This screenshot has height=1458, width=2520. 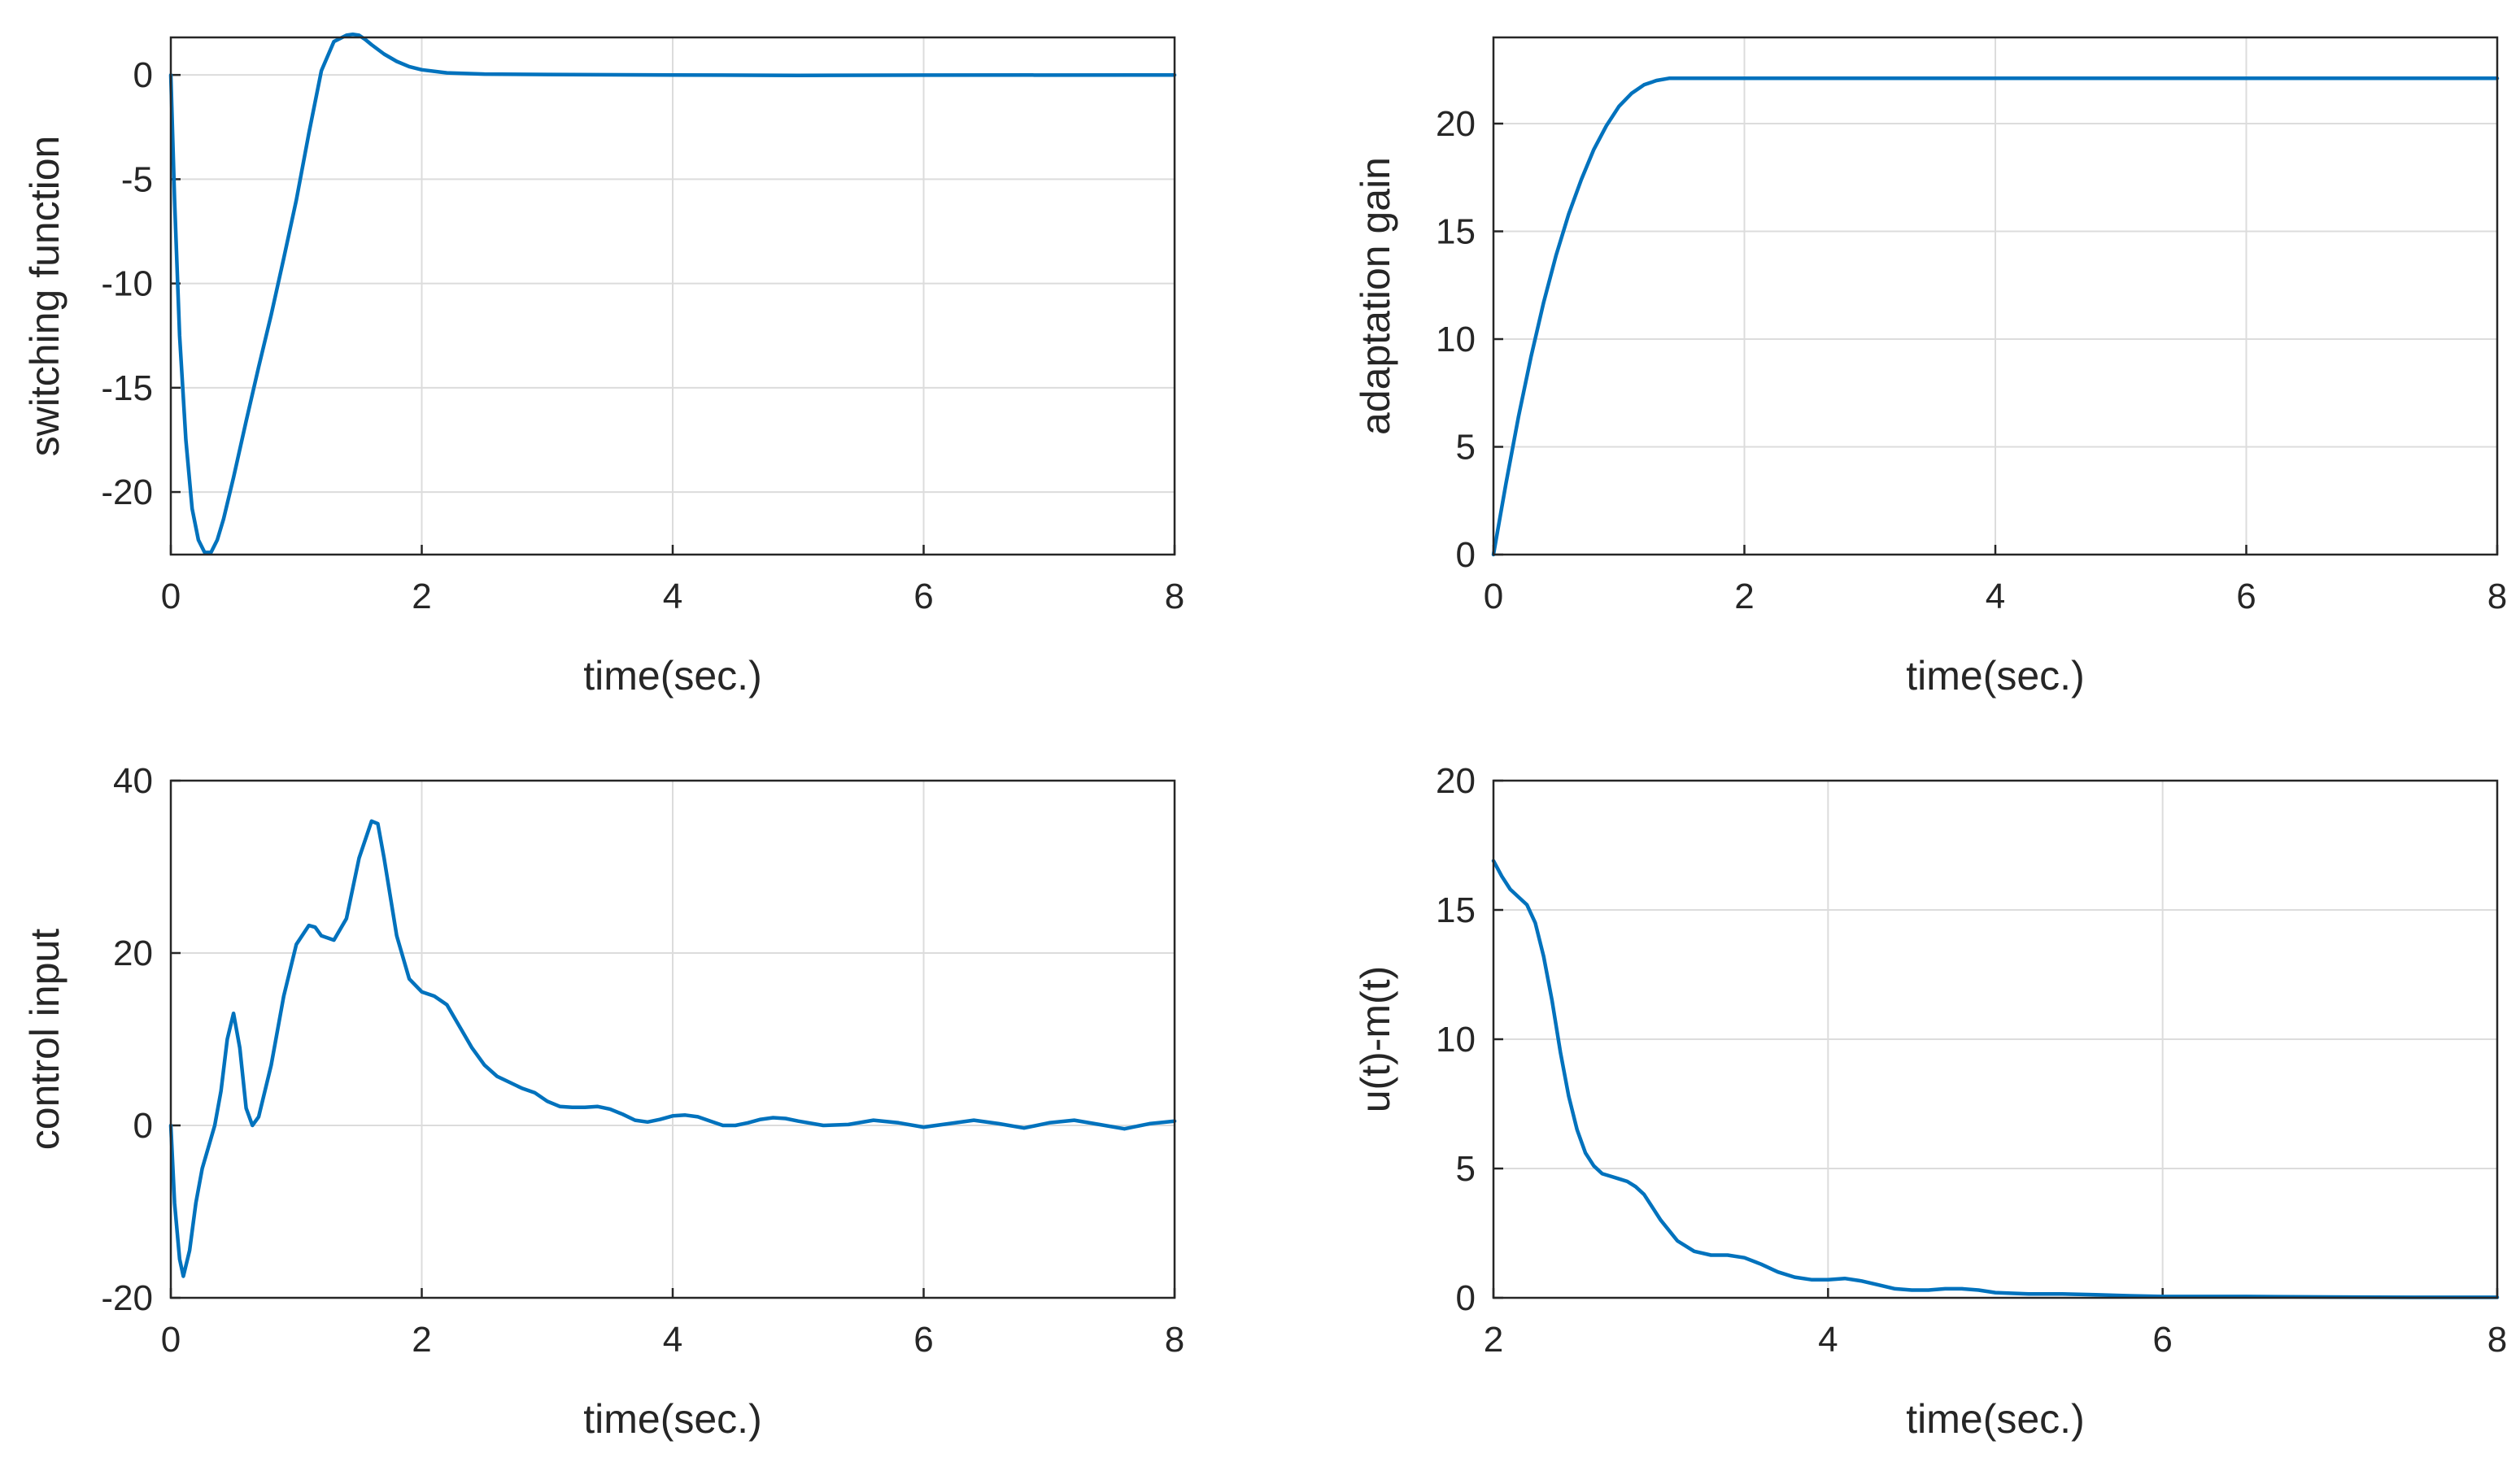 I want to click on axes-frame-adaptation-gain, so click(x=1996, y=296).